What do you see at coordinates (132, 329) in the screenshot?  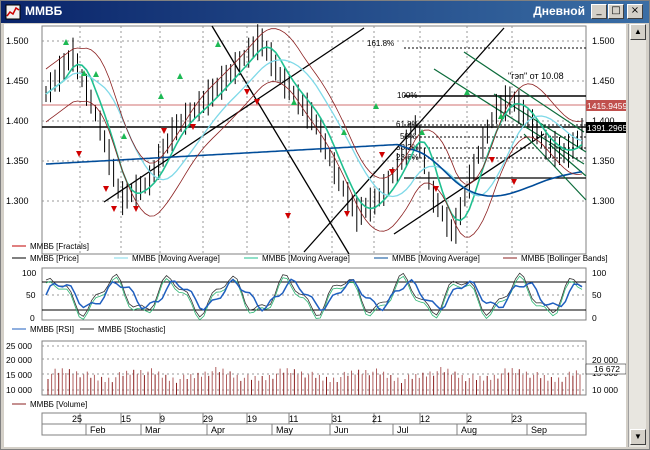 I see `legend-item: ММВБ [Stochastic]` at bounding box center [132, 329].